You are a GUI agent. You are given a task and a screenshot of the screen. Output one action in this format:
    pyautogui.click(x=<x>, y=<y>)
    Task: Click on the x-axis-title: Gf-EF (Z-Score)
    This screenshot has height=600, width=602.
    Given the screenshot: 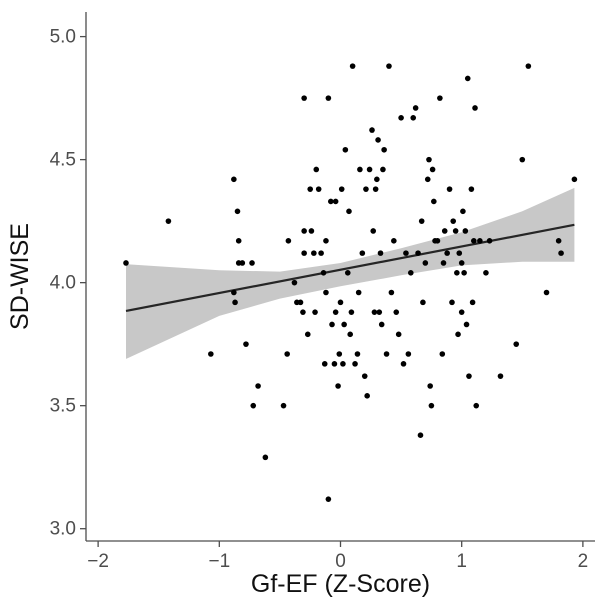 What is the action you would take?
    pyautogui.click(x=340, y=584)
    